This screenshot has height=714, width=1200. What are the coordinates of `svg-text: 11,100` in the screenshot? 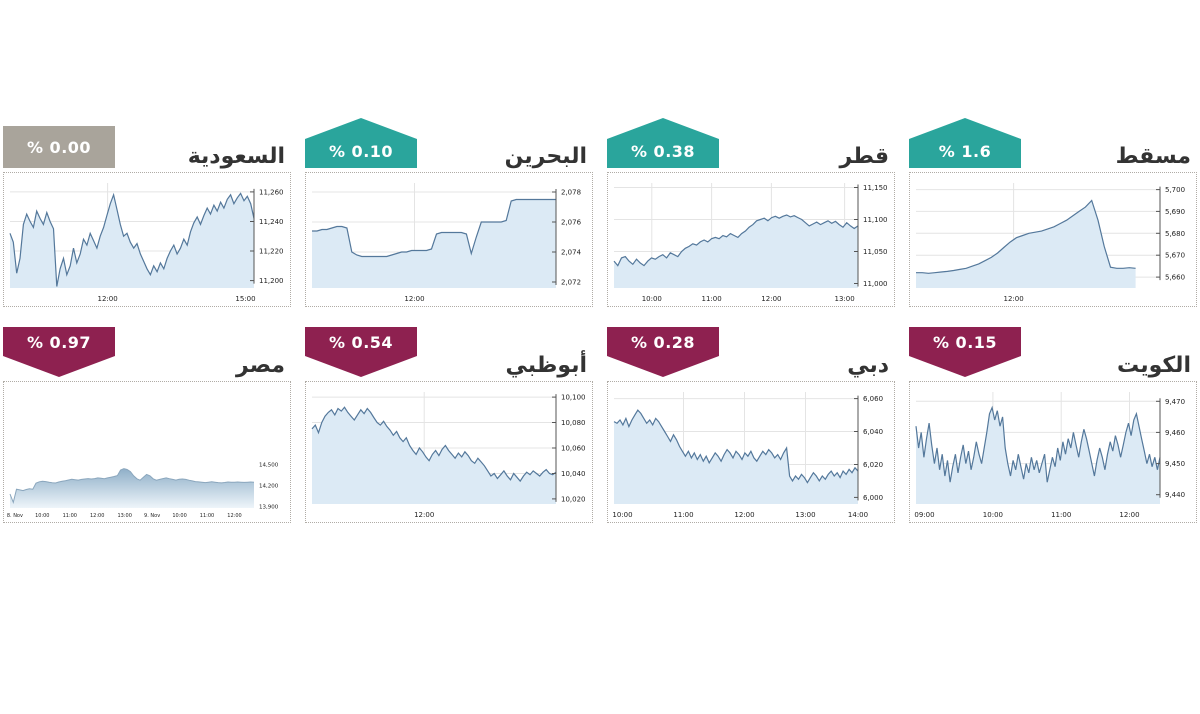 It's located at (875, 220).